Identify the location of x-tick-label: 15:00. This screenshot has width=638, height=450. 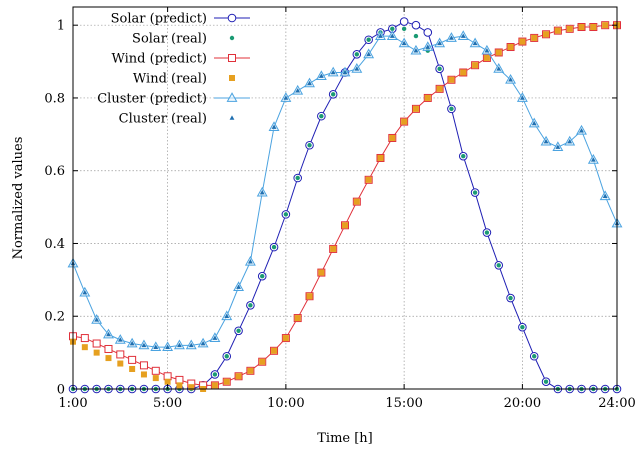
(403, 403).